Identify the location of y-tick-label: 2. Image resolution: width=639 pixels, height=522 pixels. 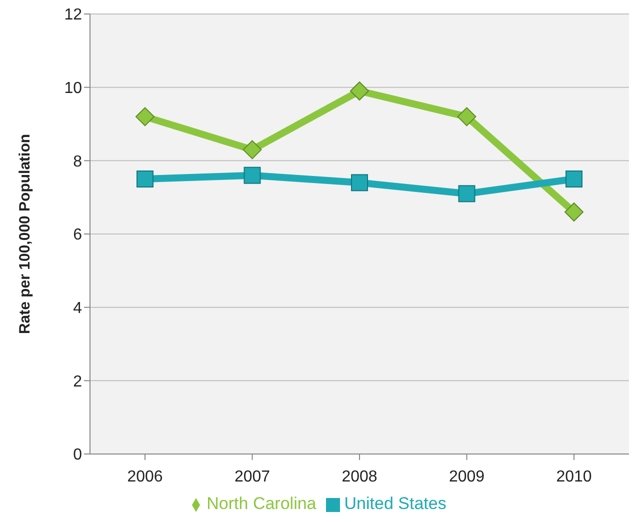
(77, 381).